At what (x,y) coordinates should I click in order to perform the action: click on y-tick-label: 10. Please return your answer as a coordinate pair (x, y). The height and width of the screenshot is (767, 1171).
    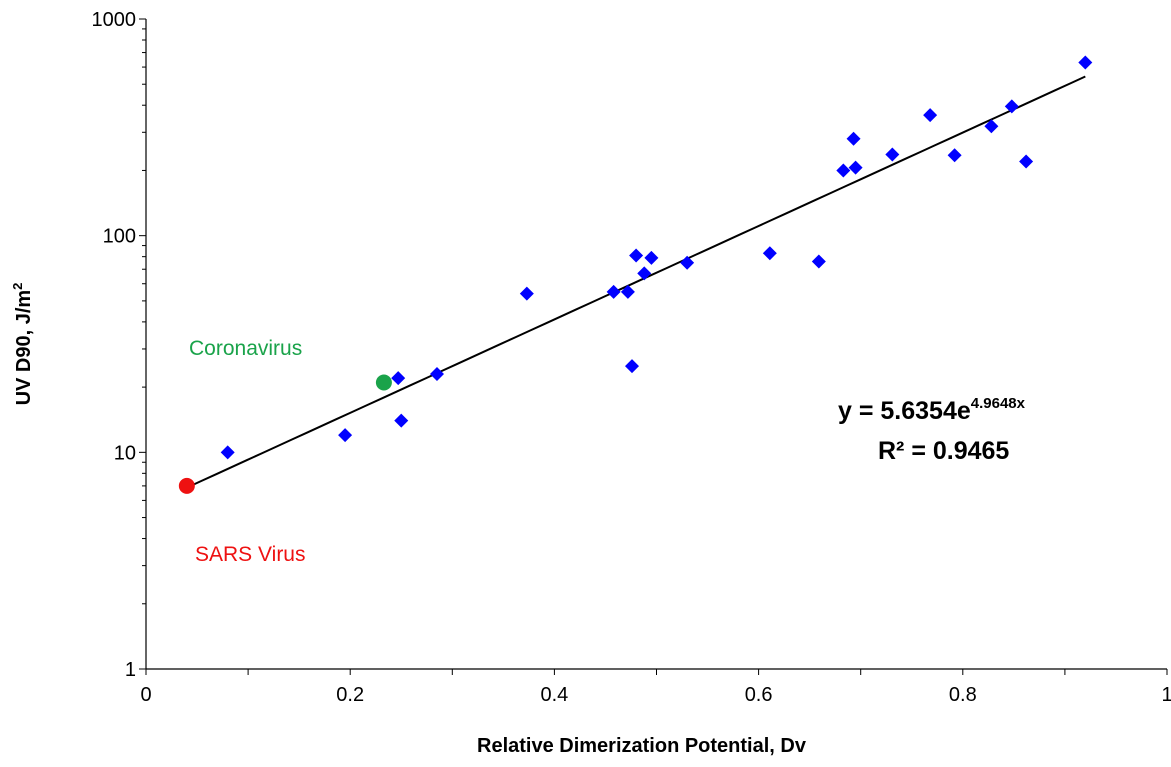
    Looking at the image, I should click on (125, 453).